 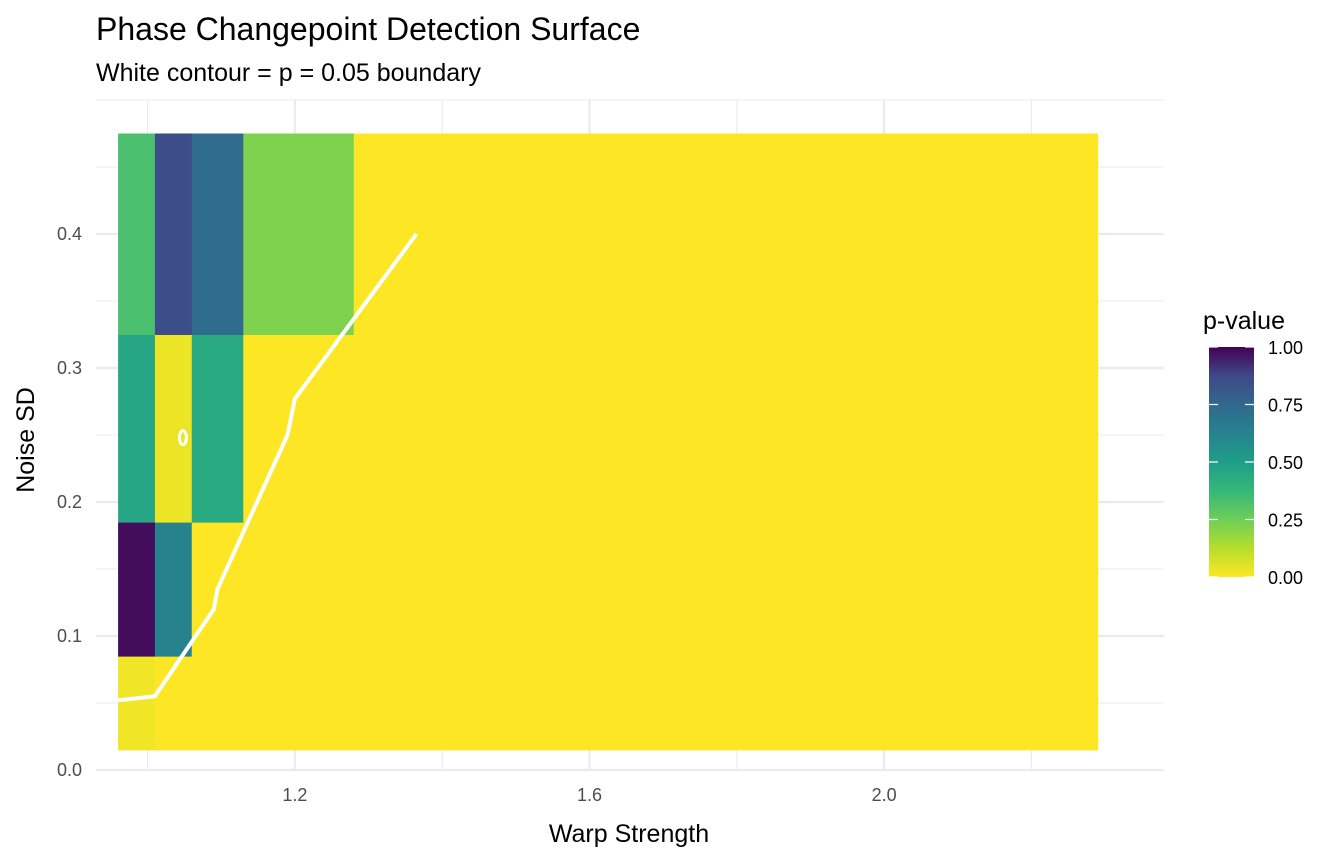 I want to click on y-tick-label: 0.1, so click(x=69, y=636).